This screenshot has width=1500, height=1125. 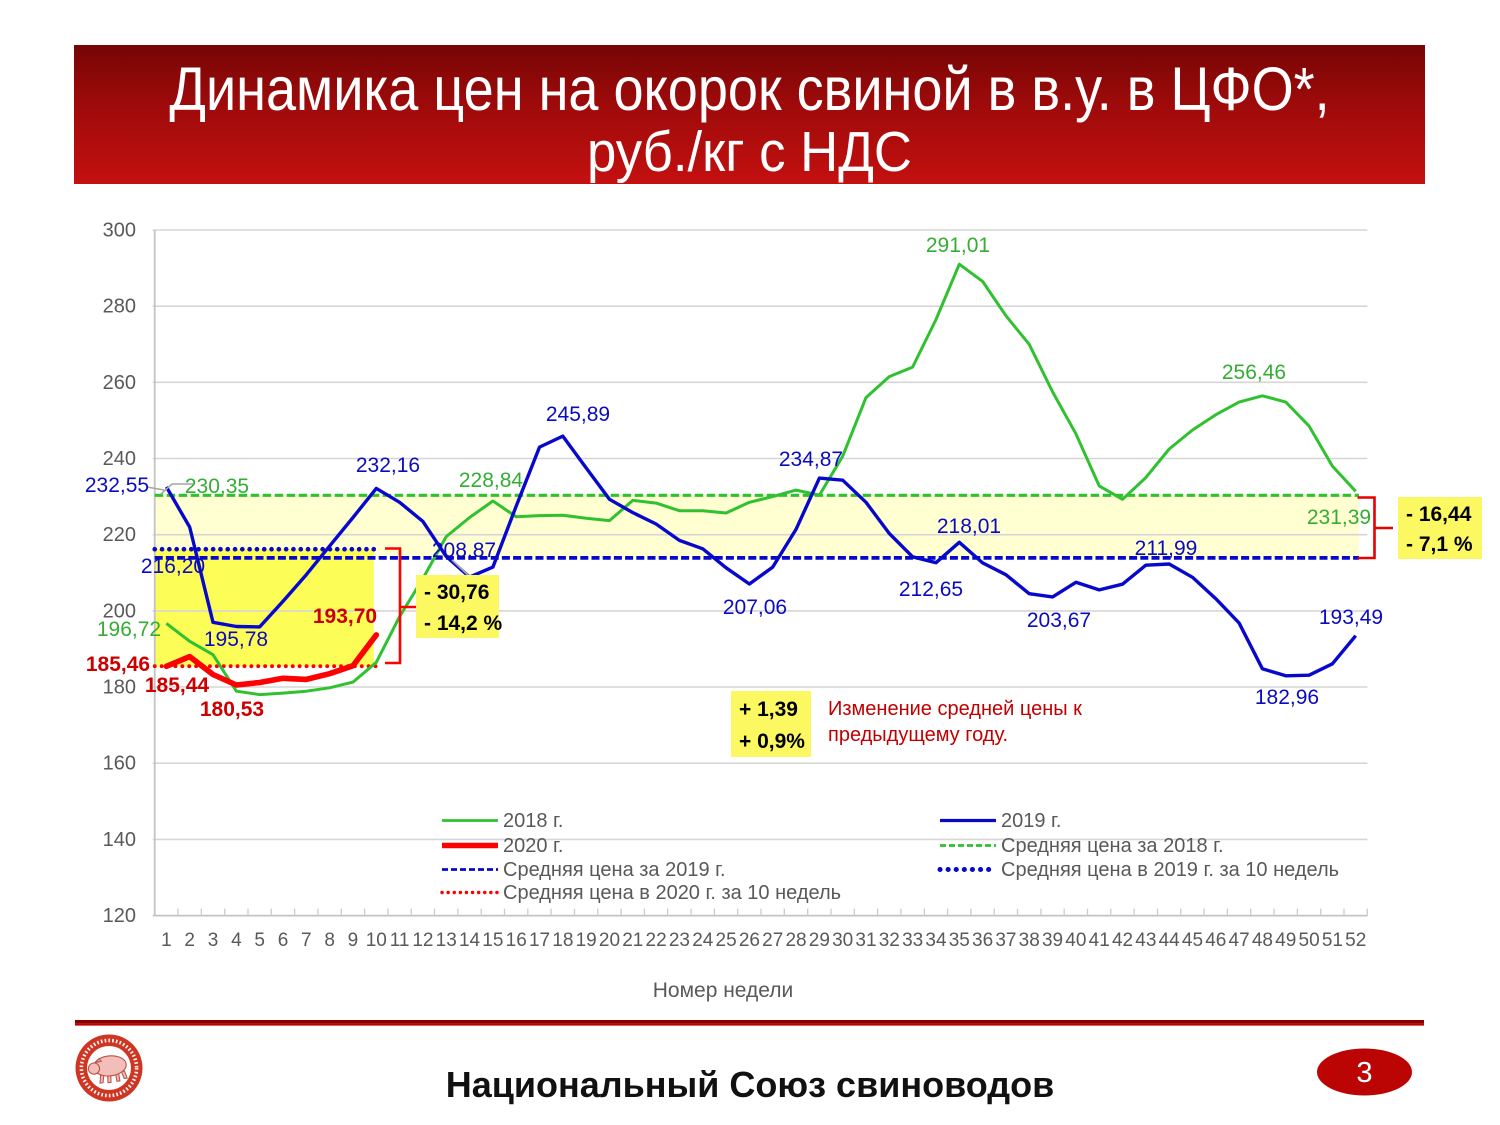 I want to click on svg-text: 160, so click(x=119, y=764).